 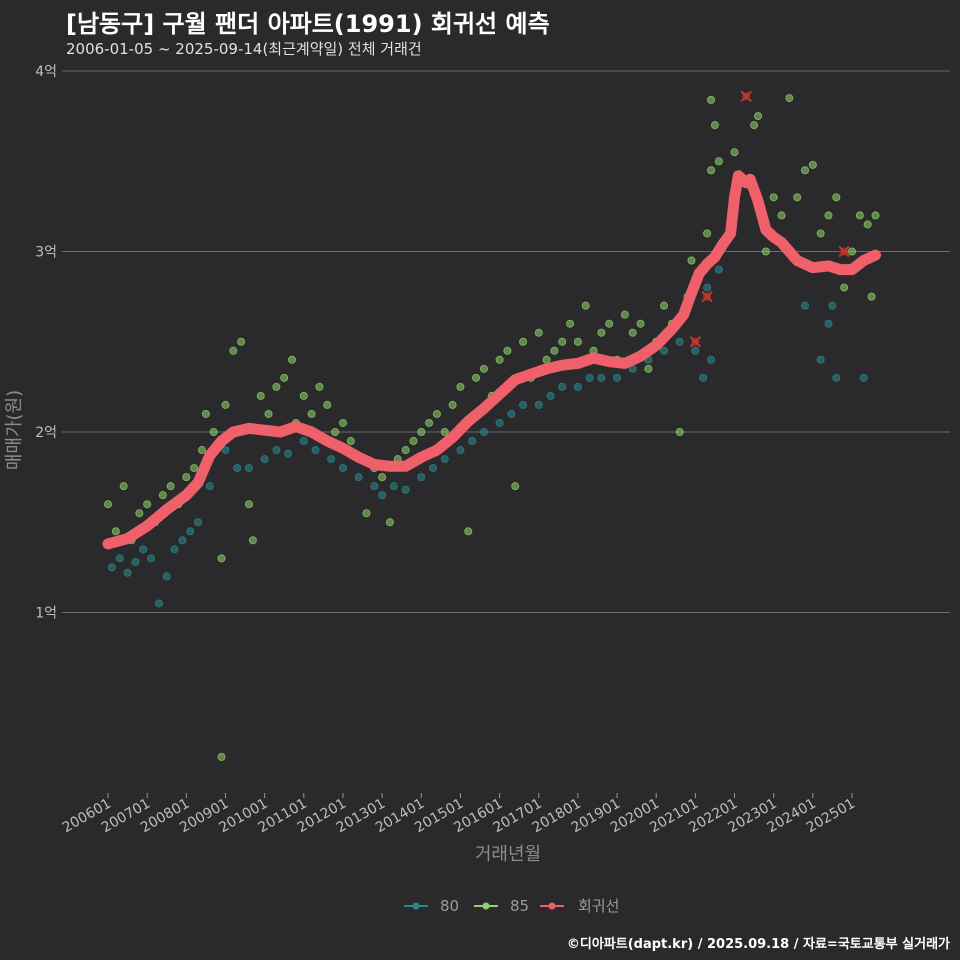 What do you see at coordinates (244, 49) in the screenshot?
I see `chart-subtitle: 2006-01-05 ~ 2025-09-14(최근계약일) 전체 거래건` at bounding box center [244, 49].